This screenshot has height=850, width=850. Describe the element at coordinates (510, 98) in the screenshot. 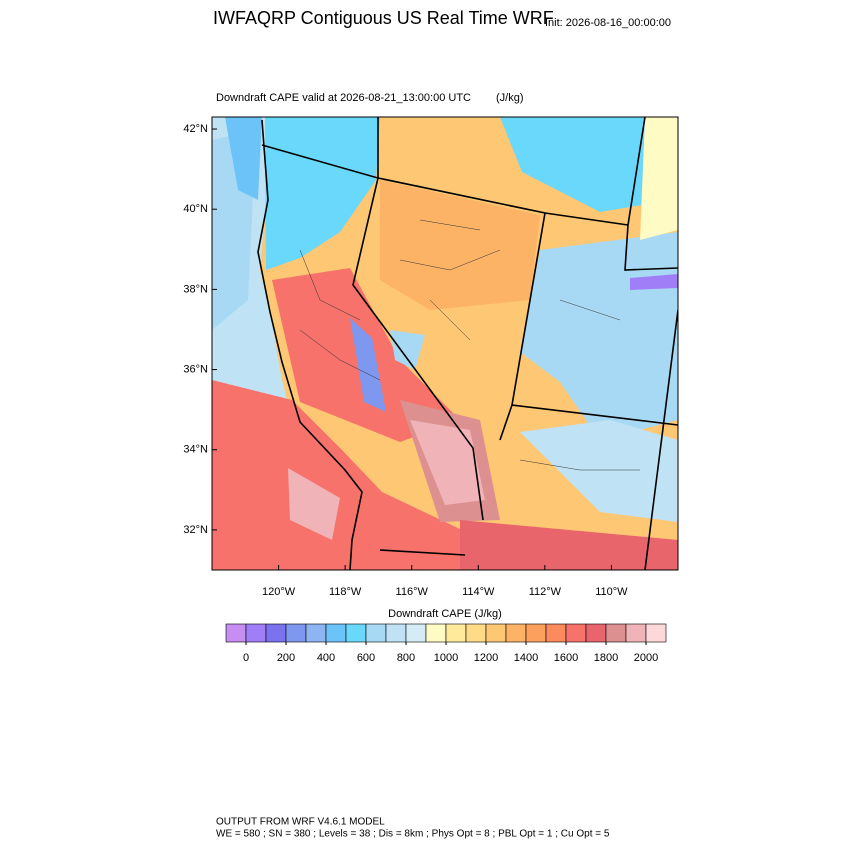

I see `plot-units: (J/kg)` at that location.